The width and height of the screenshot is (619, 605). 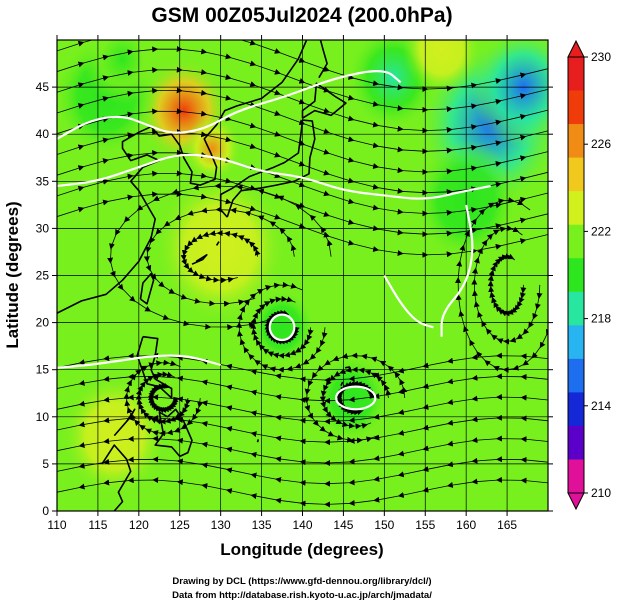 I want to click on y-axis-label: Latitude (degrees), so click(x=12, y=274).